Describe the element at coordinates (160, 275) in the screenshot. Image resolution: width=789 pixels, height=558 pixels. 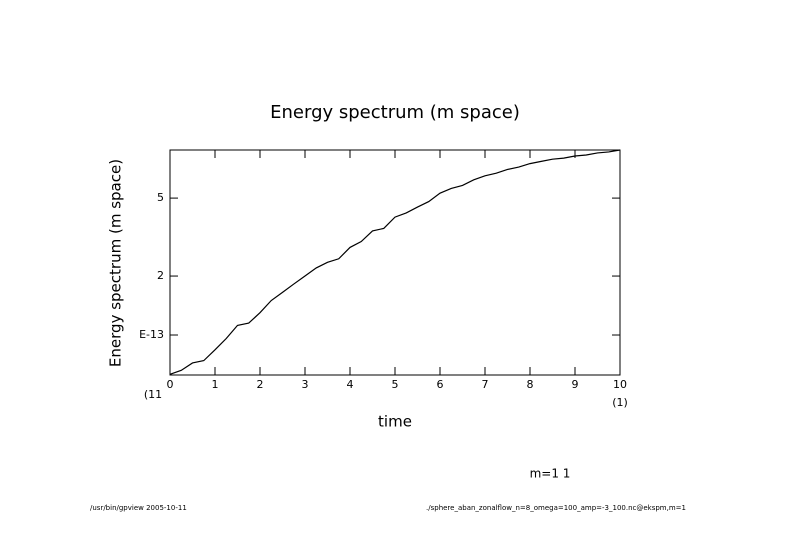
I see `y-tick-label: 2` at that location.